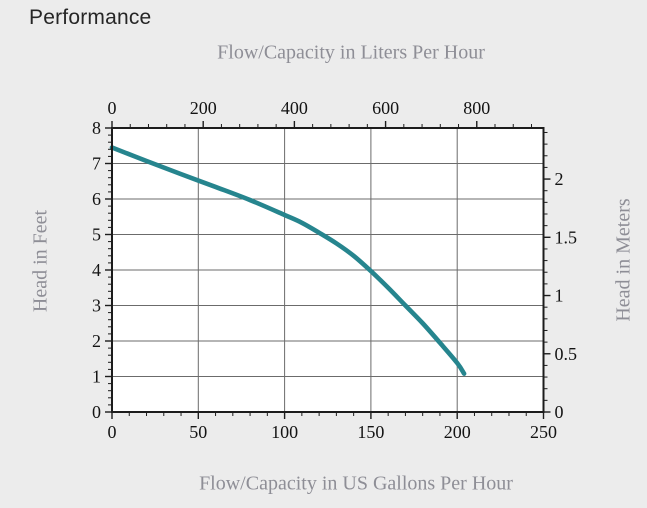 The image size is (647, 508). Describe the element at coordinates (543, 432) in the screenshot. I see `svg-text: 250` at that location.